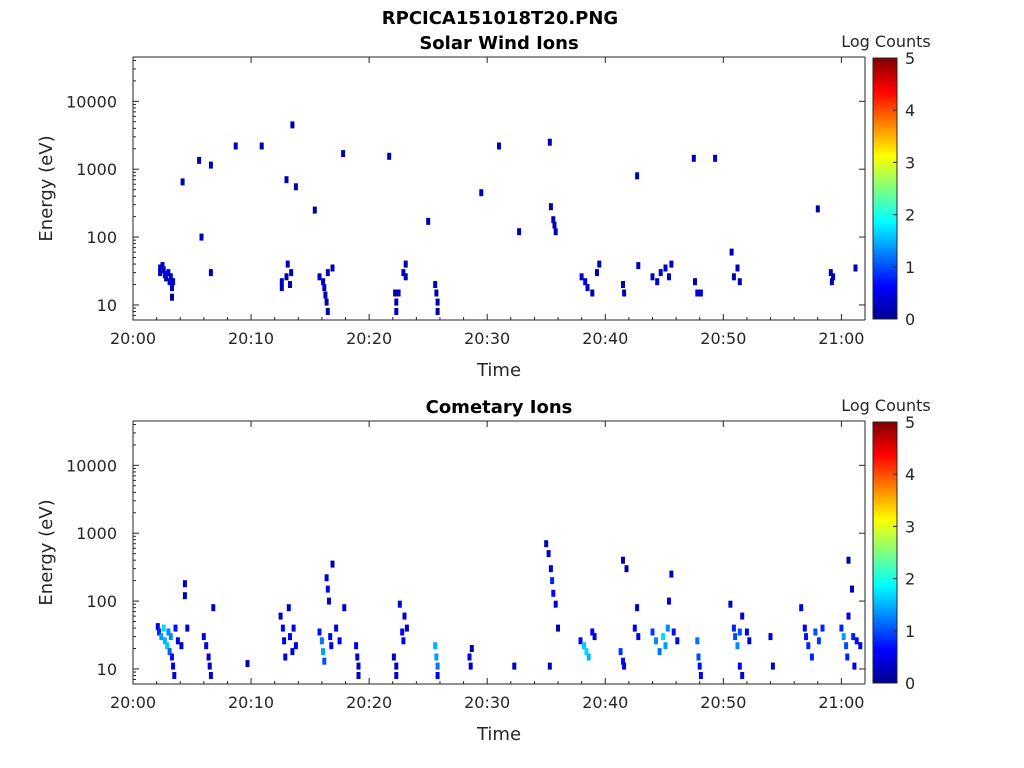  What do you see at coordinates (499, 407) in the screenshot?
I see `panel-title: Cometary Ions` at bounding box center [499, 407].